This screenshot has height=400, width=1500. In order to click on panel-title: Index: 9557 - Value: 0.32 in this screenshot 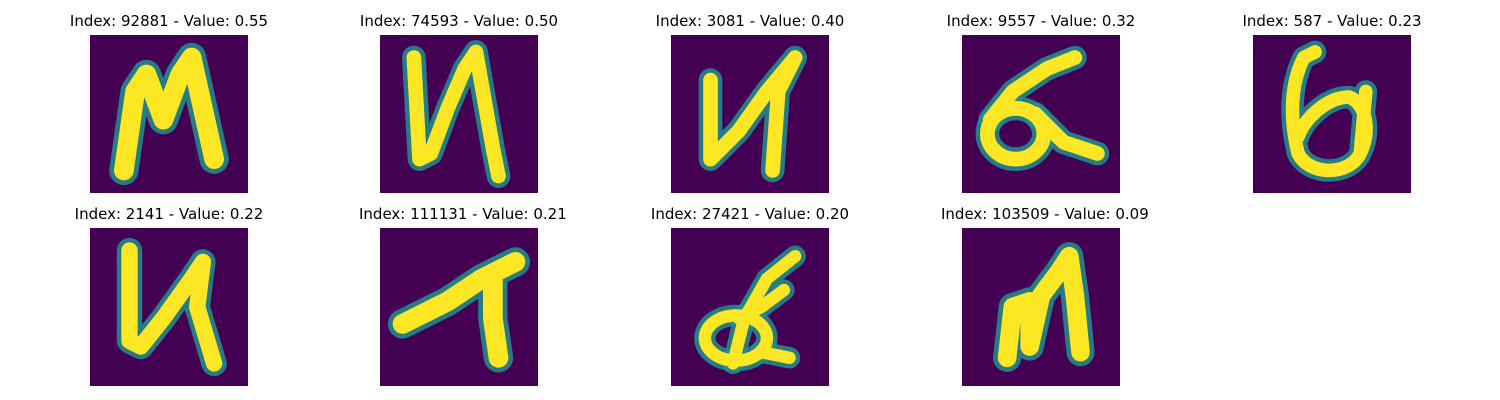, I will do `click(1041, 21)`.